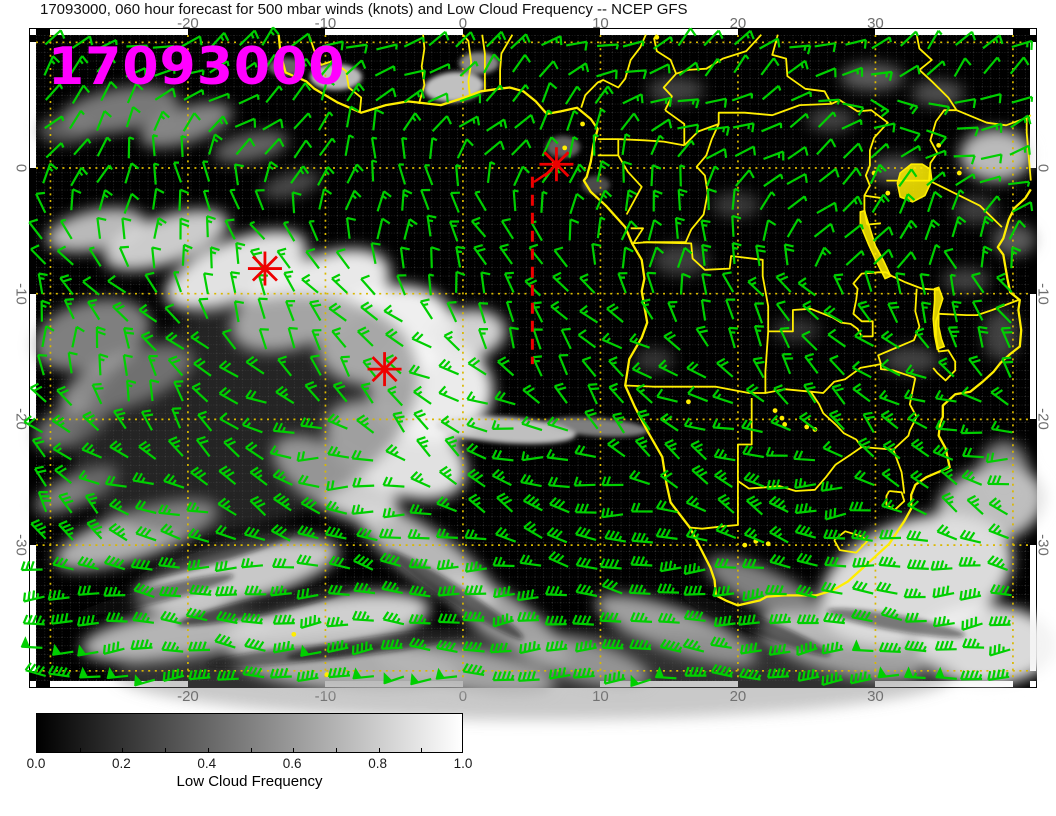 The height and width of the screenshot is (816, 1056). Describe the element at coordinates (410, 267) in the screenshot. I see `red-overlay-layer` at that location.